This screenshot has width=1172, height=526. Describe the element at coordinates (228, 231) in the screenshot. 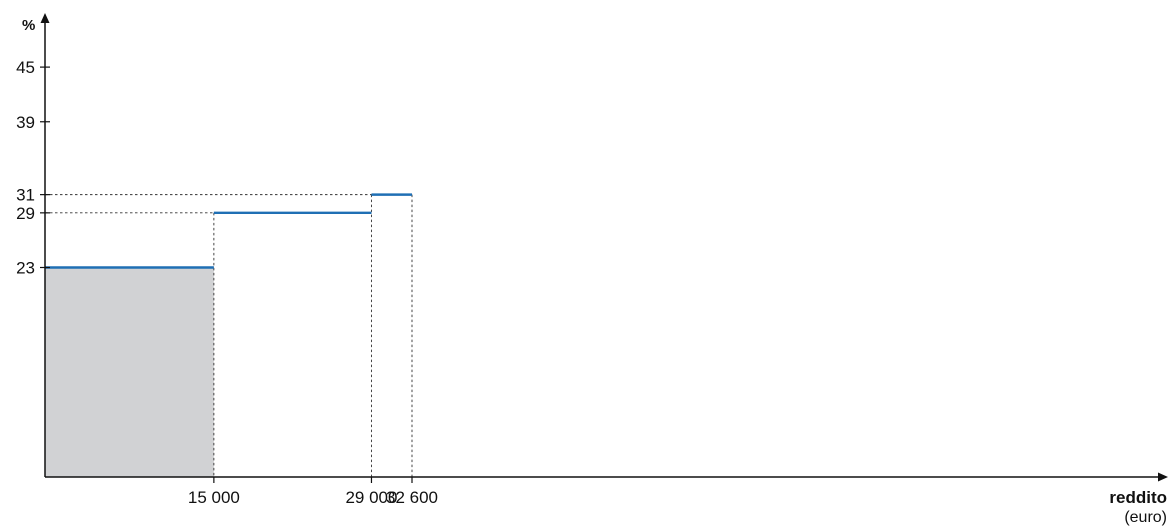

I see `series-layer` at that location.